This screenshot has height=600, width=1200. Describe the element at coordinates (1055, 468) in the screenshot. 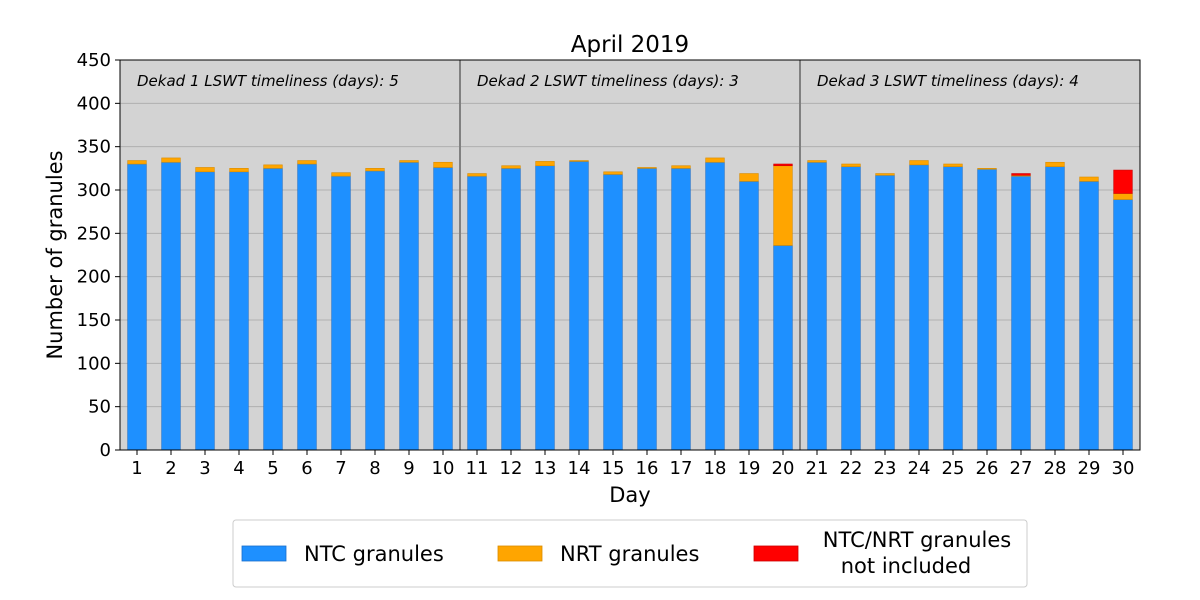

I see `x-tick-label: 28` at that location.